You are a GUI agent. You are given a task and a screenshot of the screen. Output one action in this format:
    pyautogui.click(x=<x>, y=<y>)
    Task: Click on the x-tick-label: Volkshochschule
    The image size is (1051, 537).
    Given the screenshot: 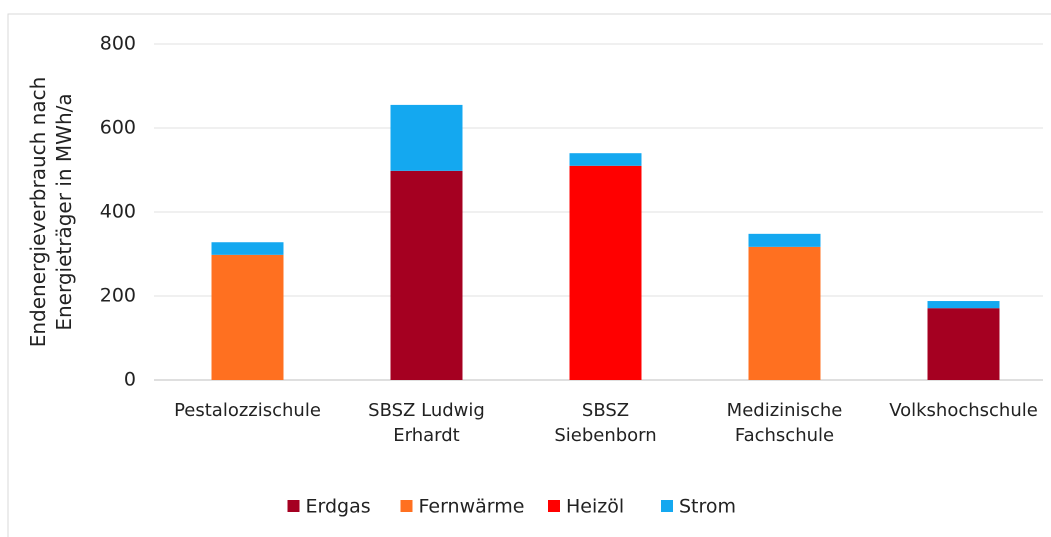 What is the action you would take?
    pyautogui.click(x=963, y=410)
    